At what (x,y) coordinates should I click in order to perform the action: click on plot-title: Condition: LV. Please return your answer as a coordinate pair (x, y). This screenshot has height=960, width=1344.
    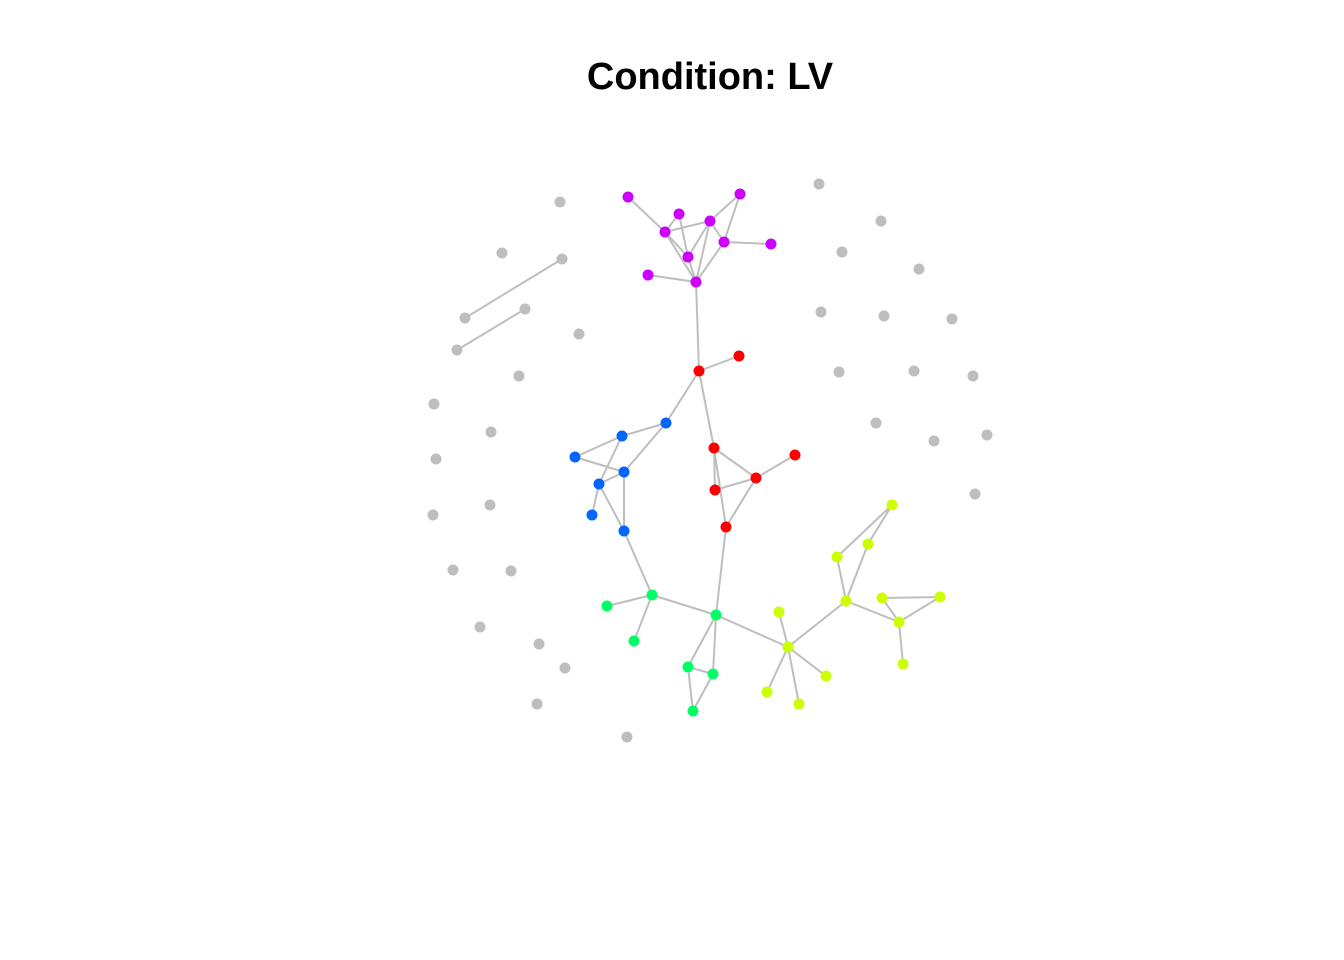
    Looking at the image, I should click on (710, 77).